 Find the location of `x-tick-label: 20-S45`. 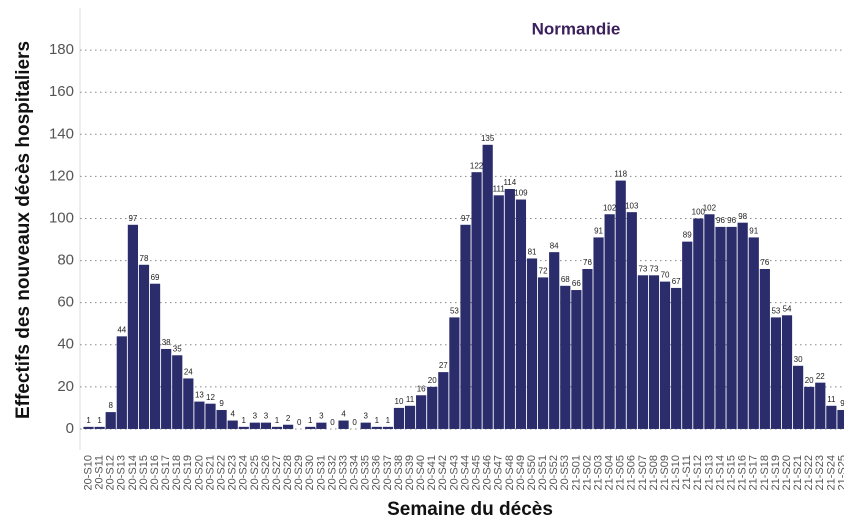

x-tick-label: 20-S45 is located at coordinates (476, 472).